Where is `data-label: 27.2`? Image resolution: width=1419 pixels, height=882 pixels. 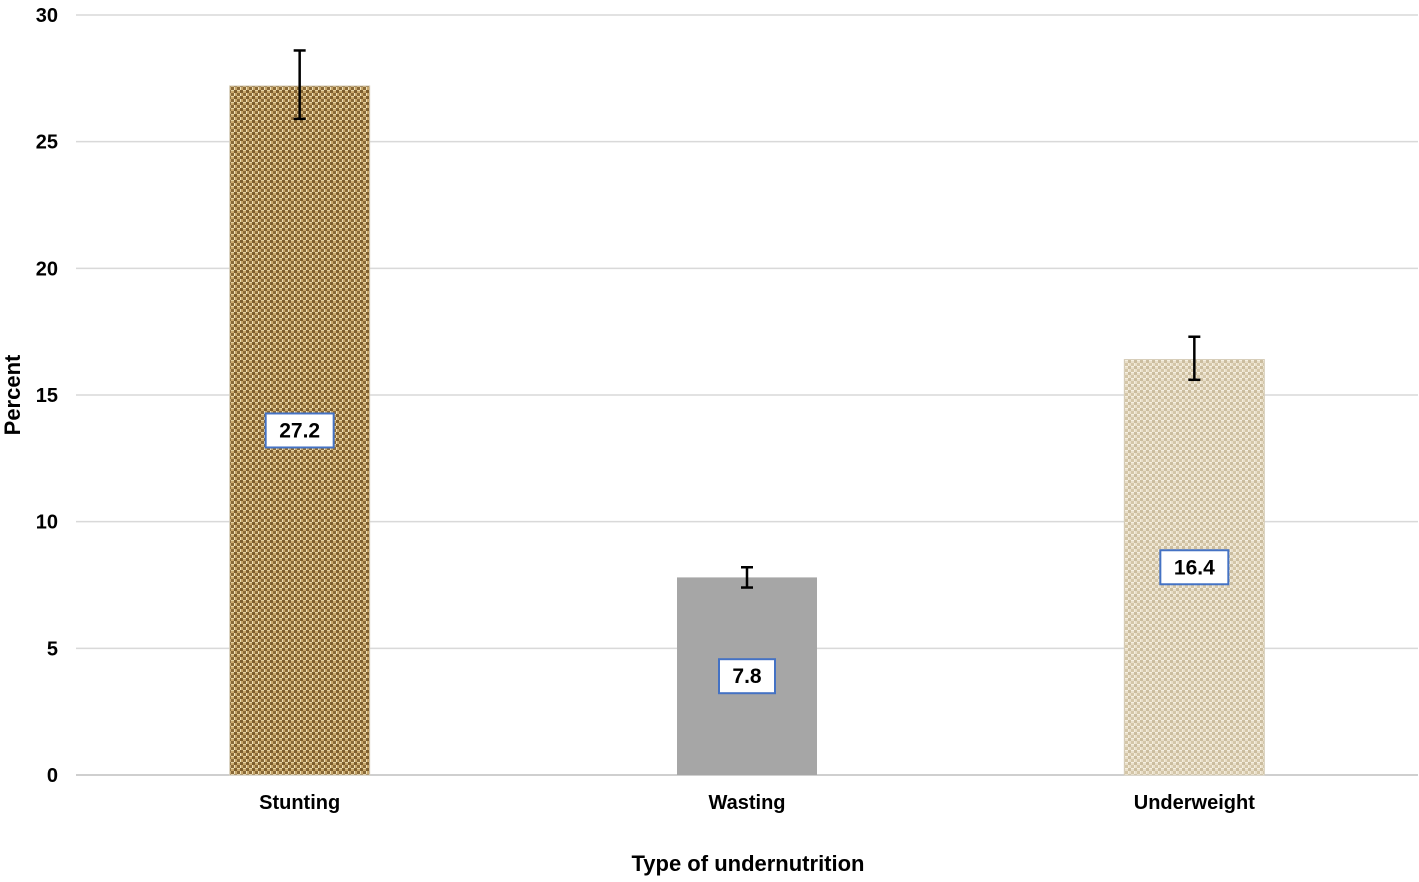
data-label: 27.2 is located at coordinates (299, 430).